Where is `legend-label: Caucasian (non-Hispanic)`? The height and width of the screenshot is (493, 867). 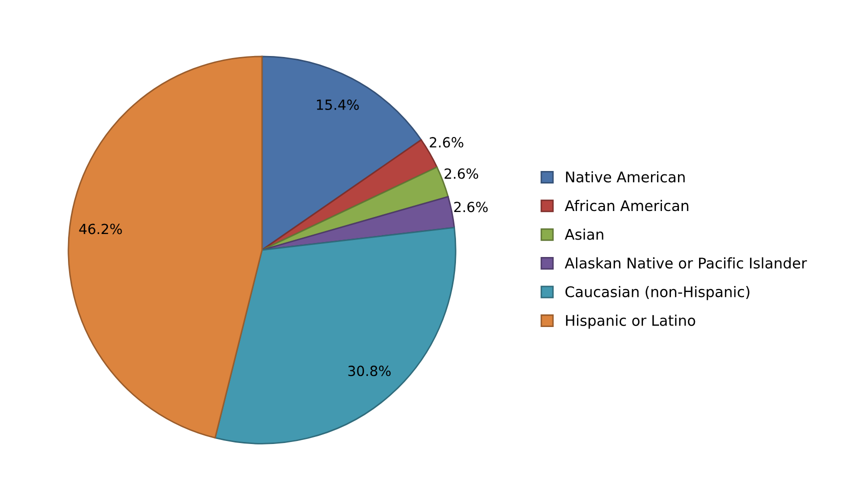
legend-label: Caucasian (non-Hispanic) is located at coordinates (657, 293).